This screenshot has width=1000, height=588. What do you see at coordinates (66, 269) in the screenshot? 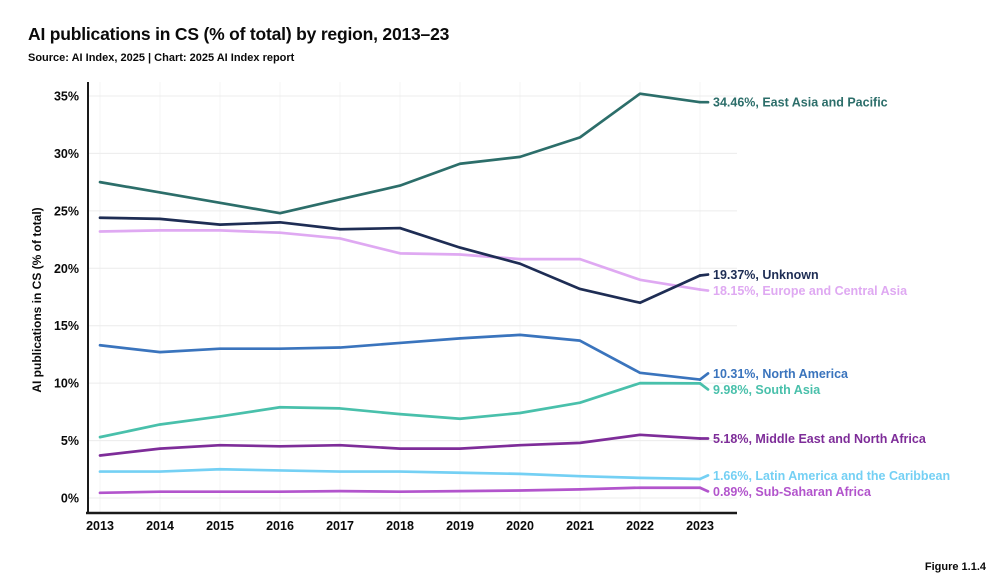
I see `y-axis-tick-label: 20%` at bounding box center [66, 269].